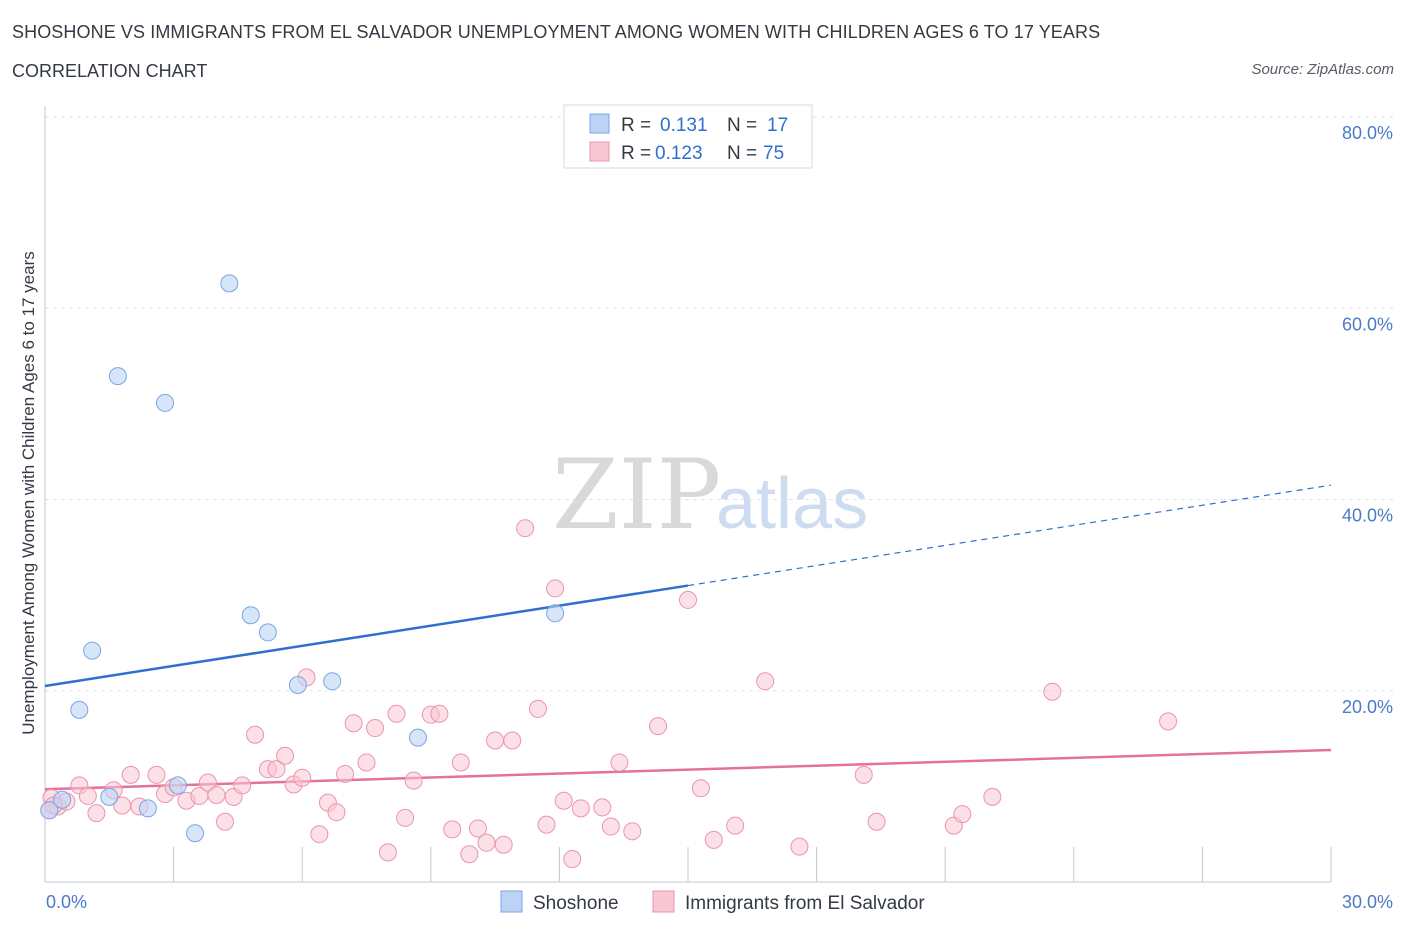  I want to click on trendline-shoshone-extension, so click(1009, 535).